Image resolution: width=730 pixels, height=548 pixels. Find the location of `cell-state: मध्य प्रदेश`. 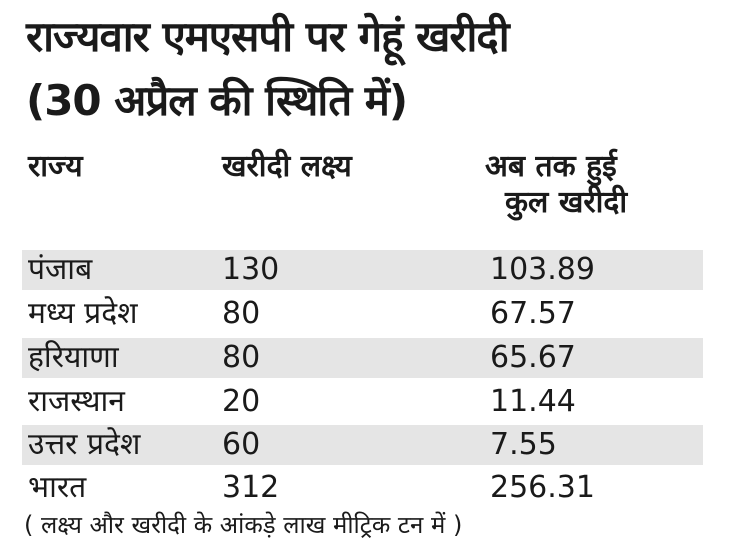

cell-state: मध्य प्रदेश is located at coordinates (83, 313).